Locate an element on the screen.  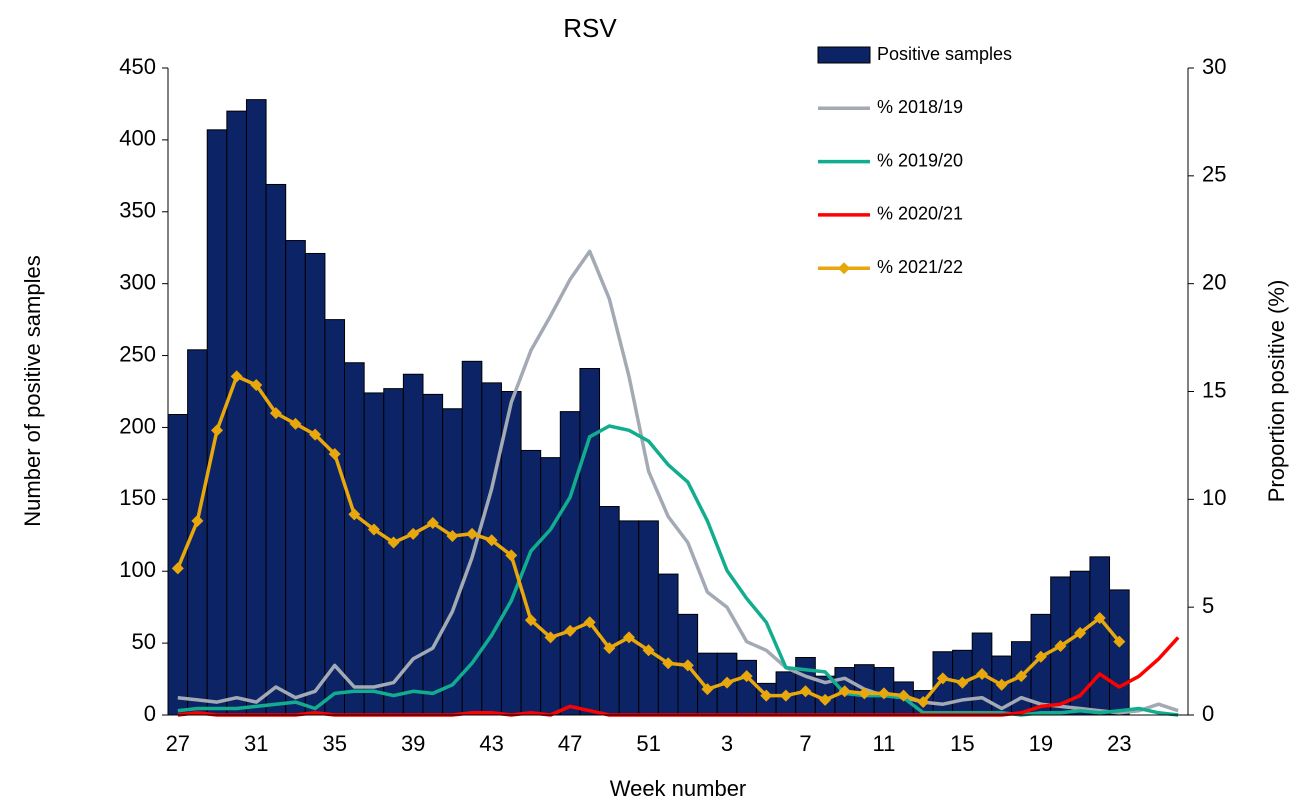
legend-label: Positive samples is located at coordinates (944, 54).